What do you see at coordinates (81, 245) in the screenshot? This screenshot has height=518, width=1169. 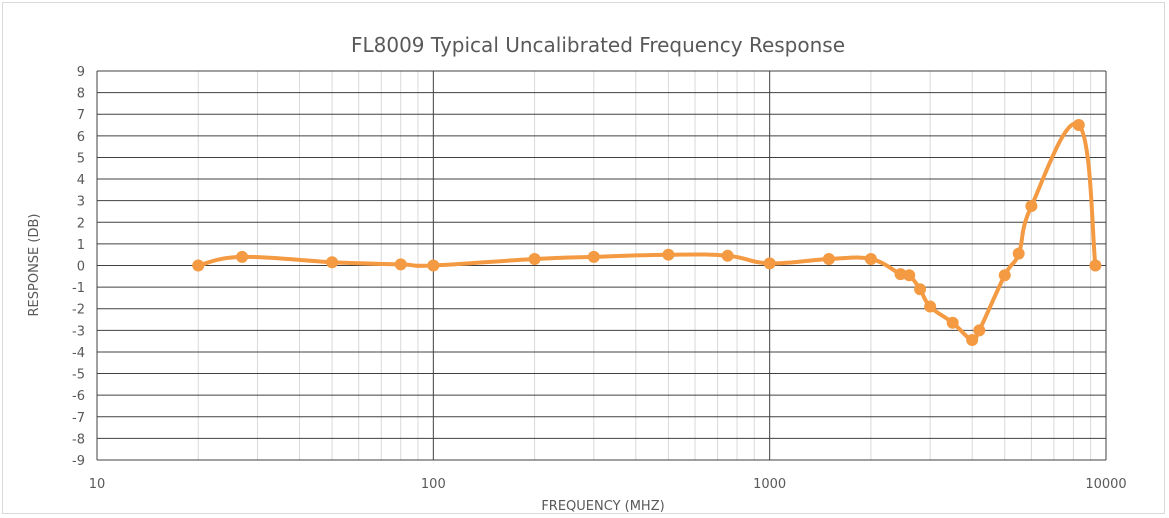 I see `y-tick-label: 1` at bounding box center [81, 245].